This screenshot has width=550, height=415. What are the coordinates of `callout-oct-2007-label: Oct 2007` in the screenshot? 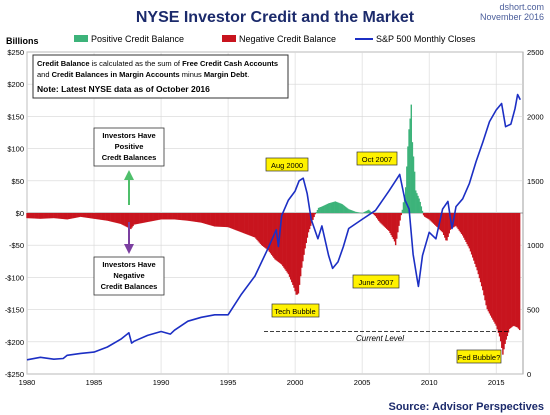 It's located at (377, 159).